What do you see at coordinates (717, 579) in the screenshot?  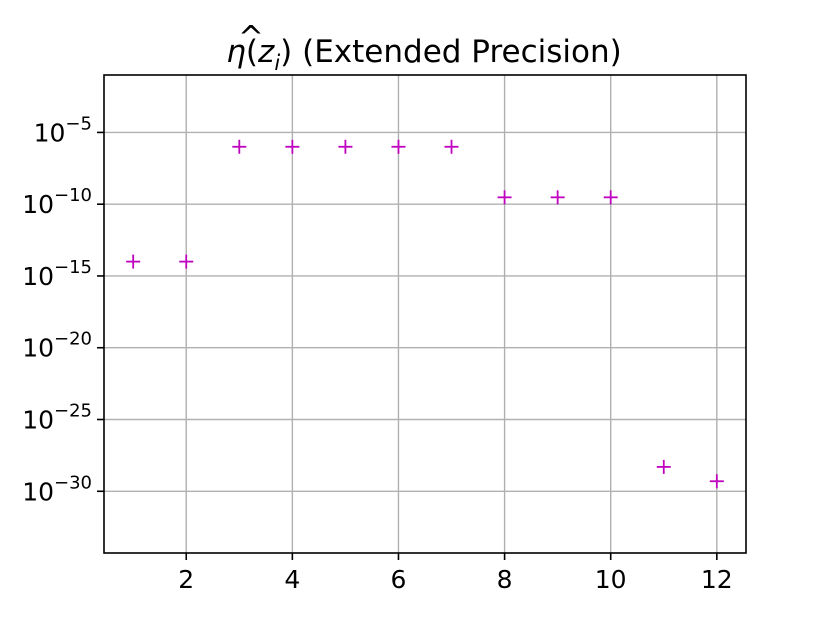 I see `x-tick-label: 12` at bounding box center [717, 579].